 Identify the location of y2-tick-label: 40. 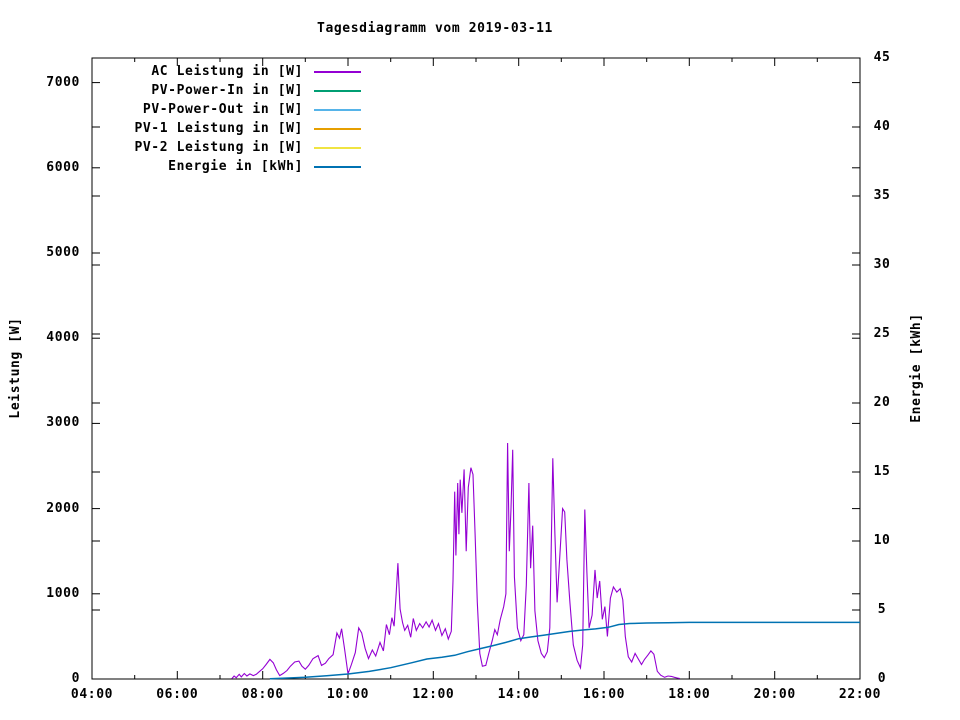
(882, 126).